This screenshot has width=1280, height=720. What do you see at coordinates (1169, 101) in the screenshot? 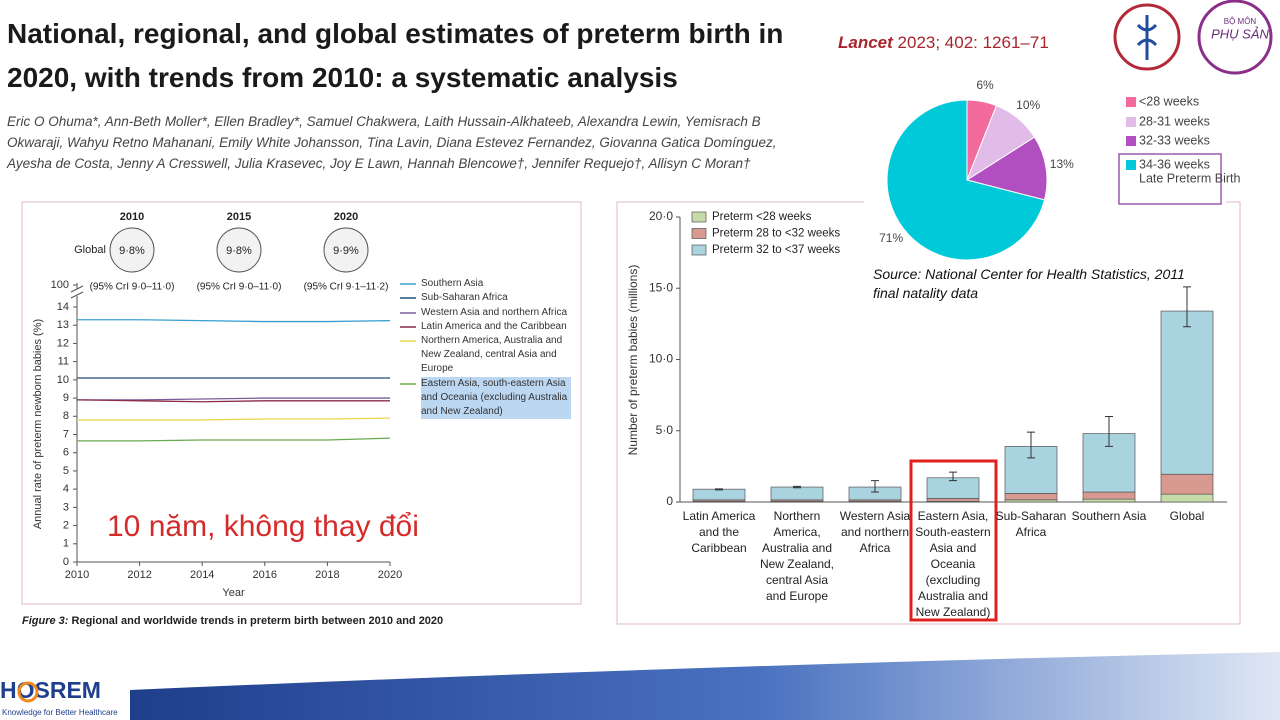
I see `legend-label: <28 weeks` at bounding box center [1169, 101].